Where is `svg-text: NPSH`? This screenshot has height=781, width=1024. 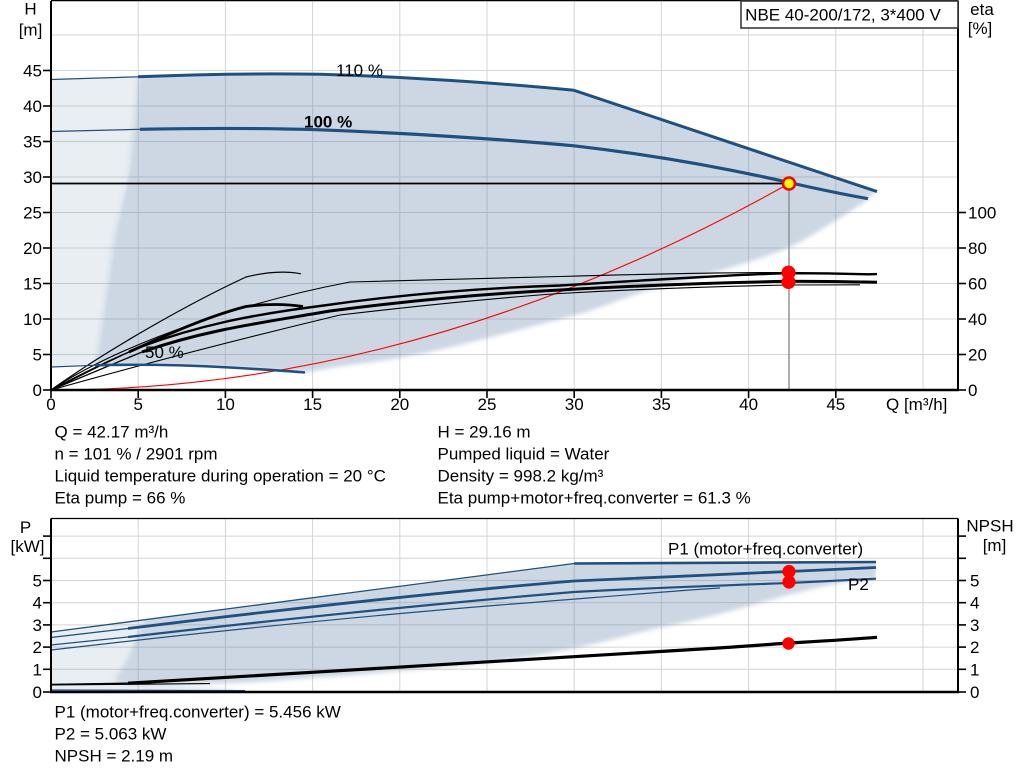
svg-text: NPSH is located at coordinates (989, 526).